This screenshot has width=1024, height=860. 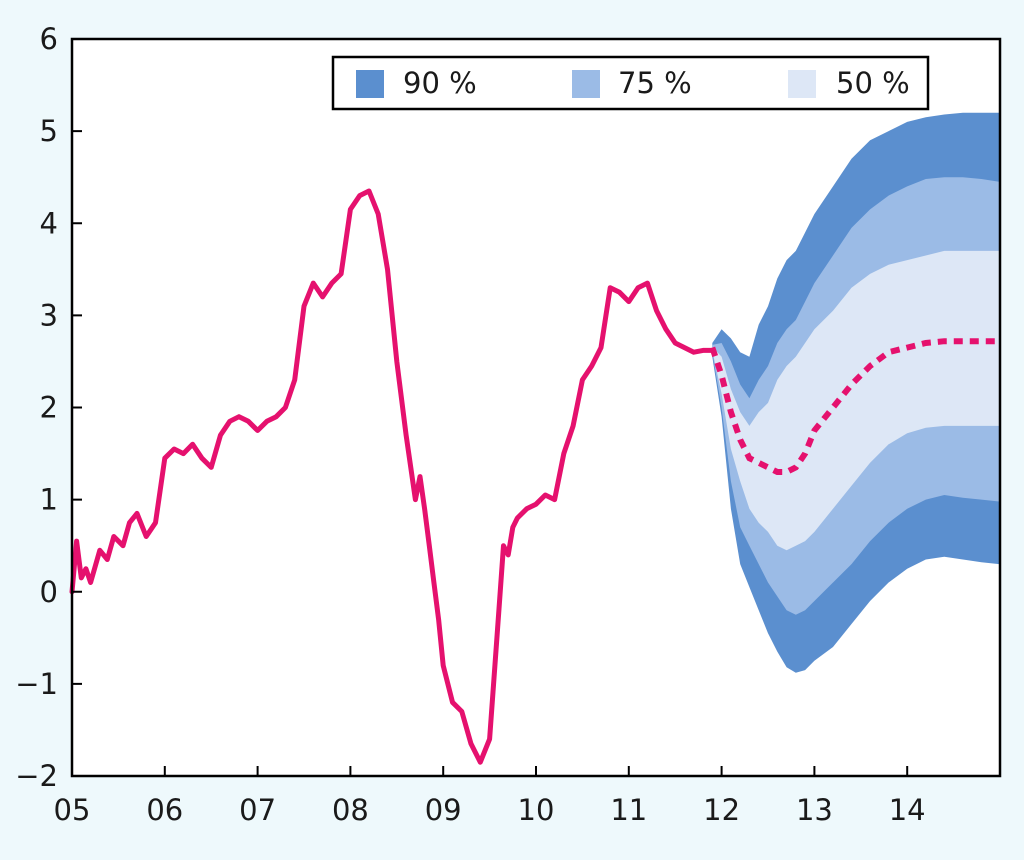 What do you see at coordinates (49, 131) in the screenshot?
I see `y-tick-label: 5` at bounding box center [49, 131].